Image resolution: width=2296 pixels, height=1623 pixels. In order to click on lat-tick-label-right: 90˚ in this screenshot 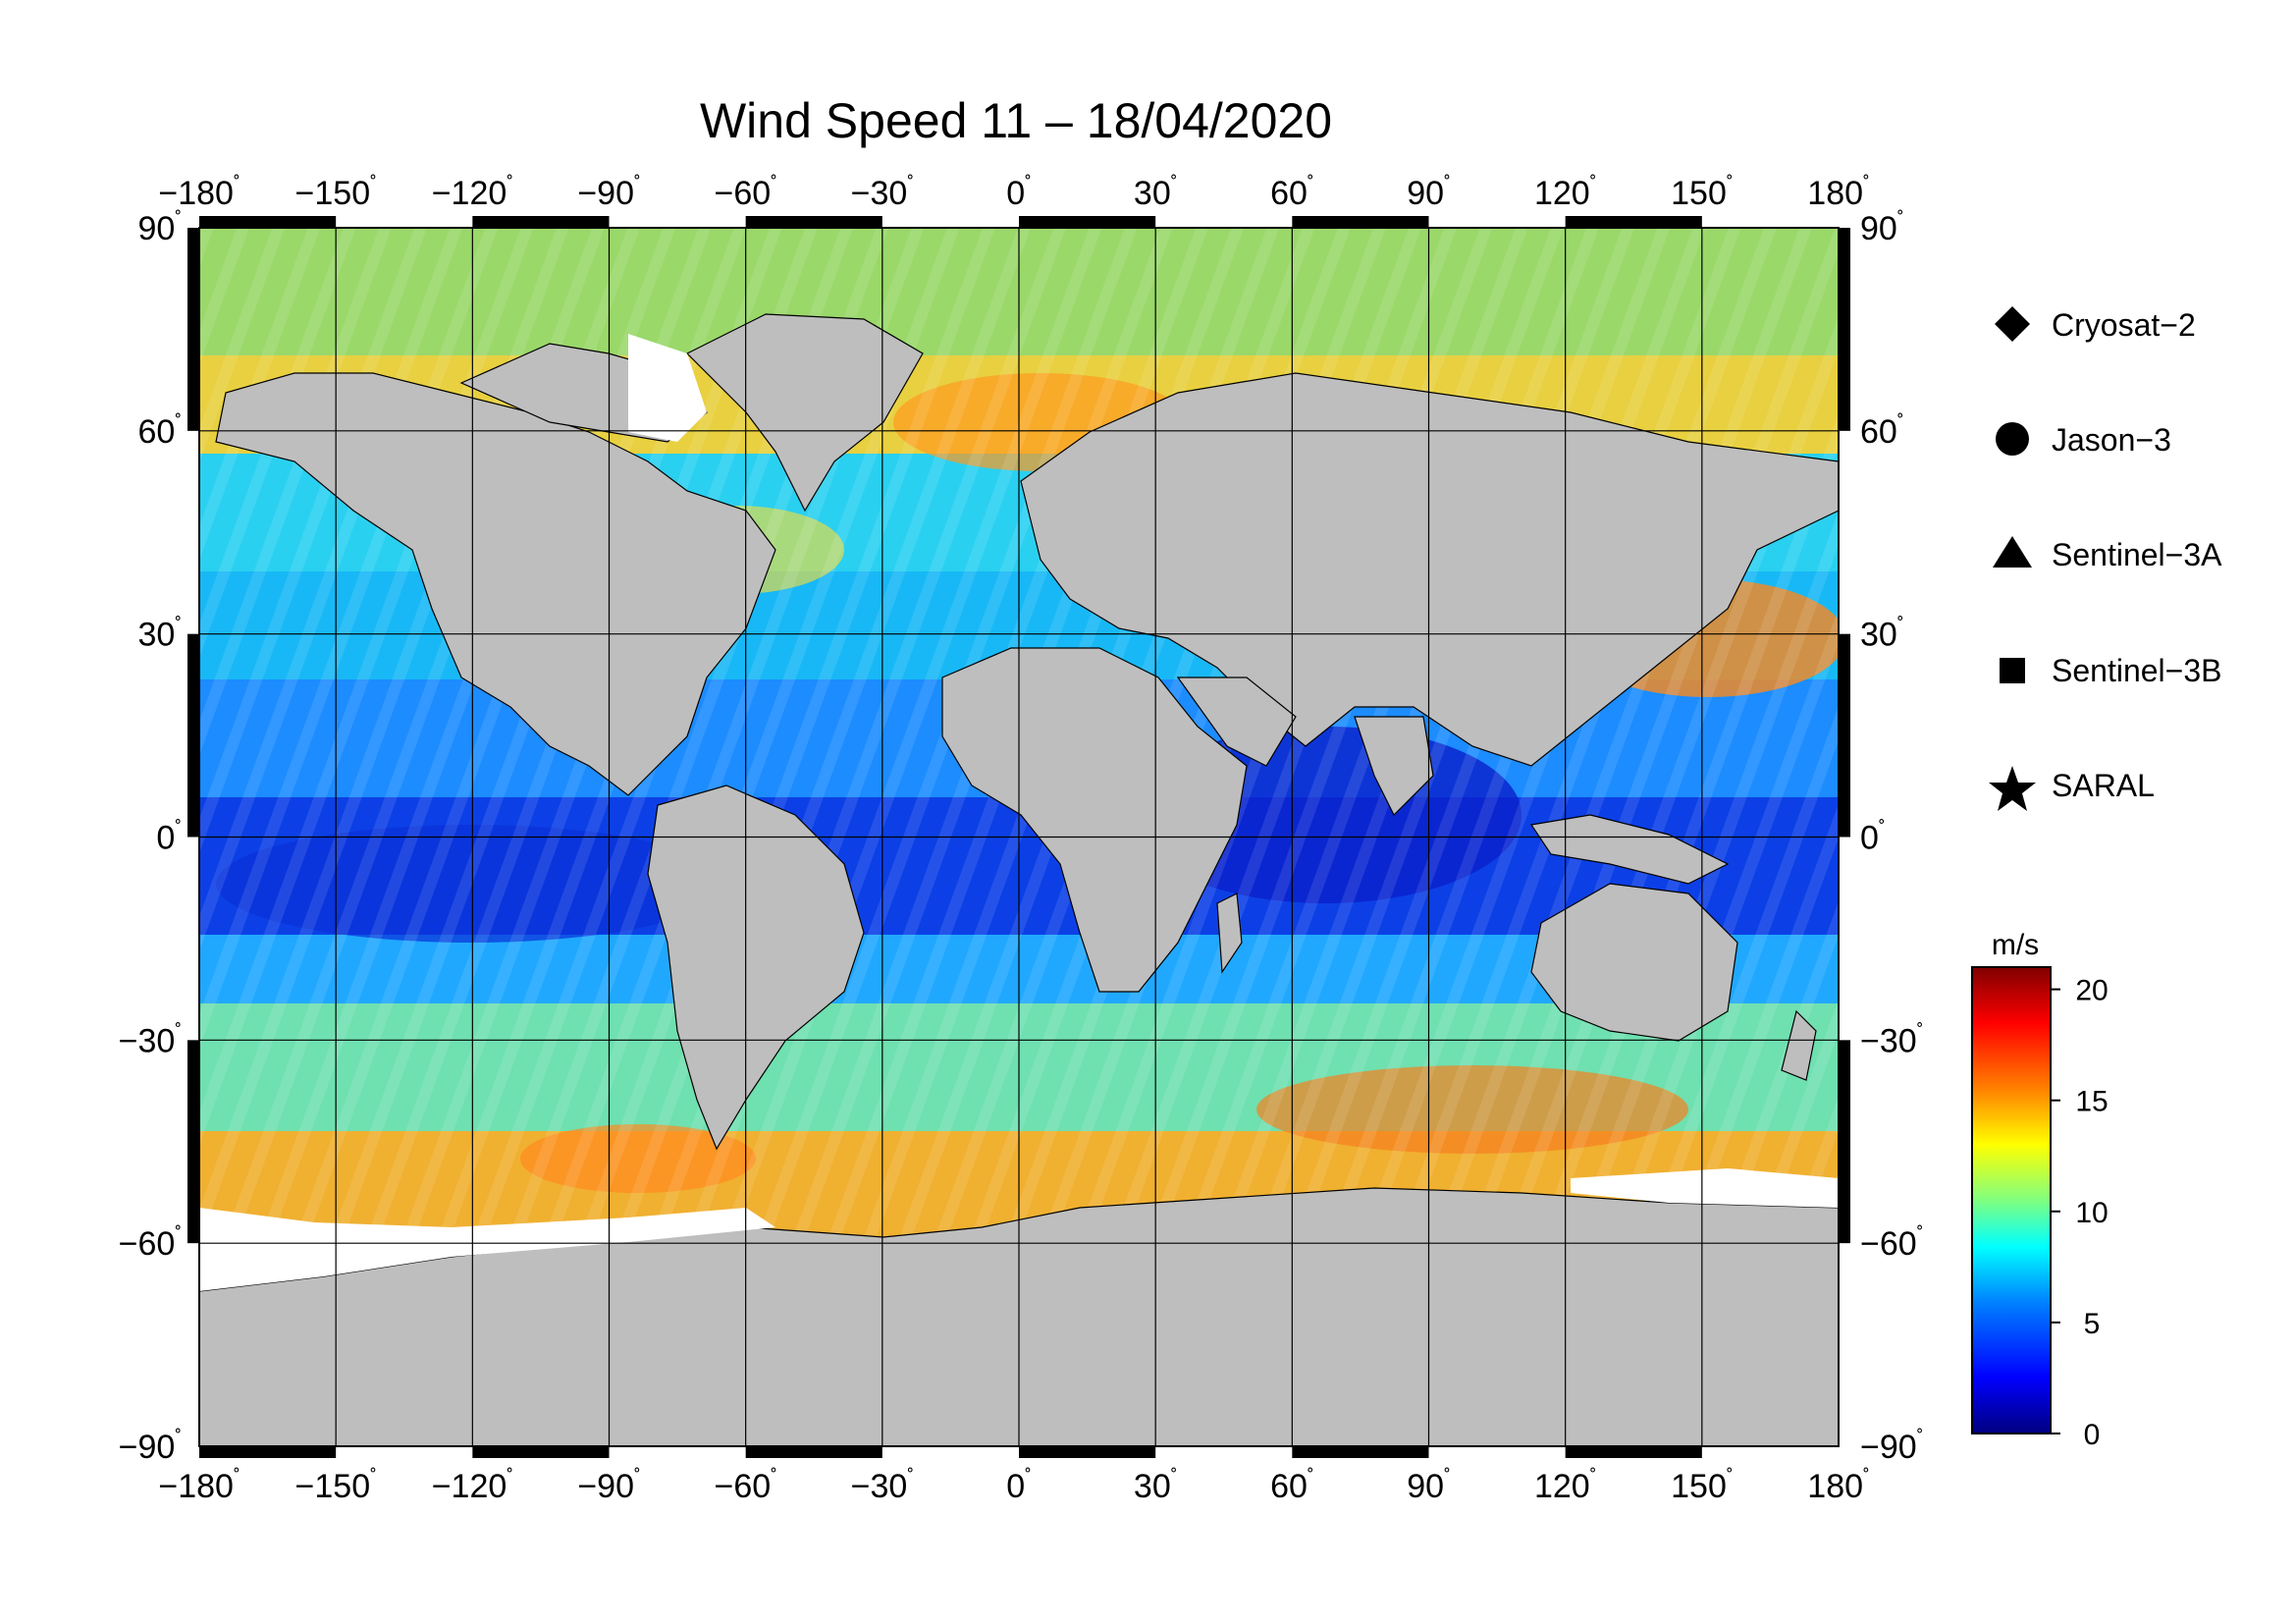, I will do `click(1882, 228)`.